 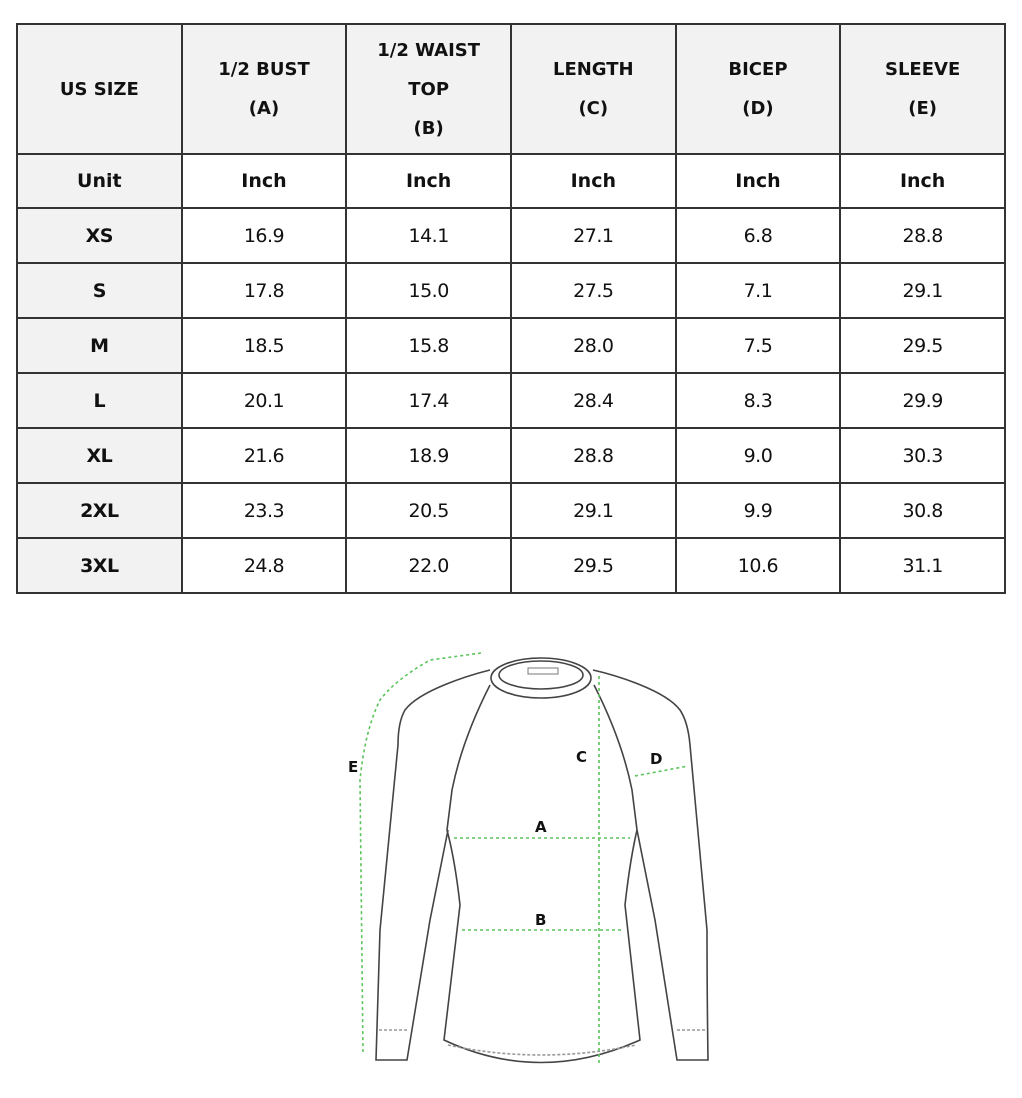 I want to click on measurement-cell: 10.6, so click(x=758, y=565).